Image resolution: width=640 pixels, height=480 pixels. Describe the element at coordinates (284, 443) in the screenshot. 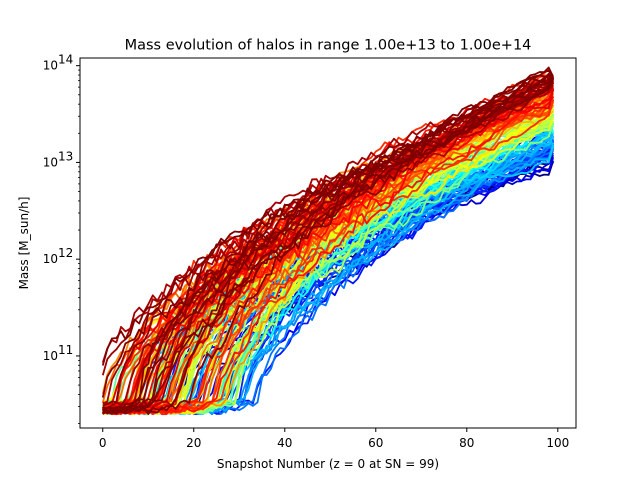

I see `x-tick-label: 40` at that location.